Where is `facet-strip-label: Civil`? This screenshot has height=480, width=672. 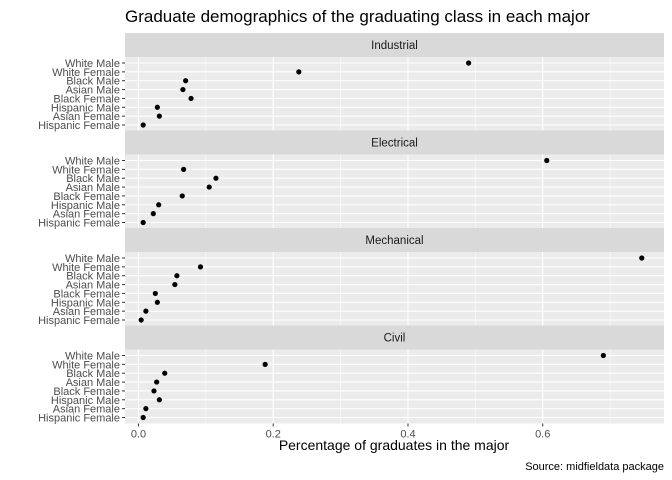
facet-strip-label: Civil is located at coordinates (395, 339).